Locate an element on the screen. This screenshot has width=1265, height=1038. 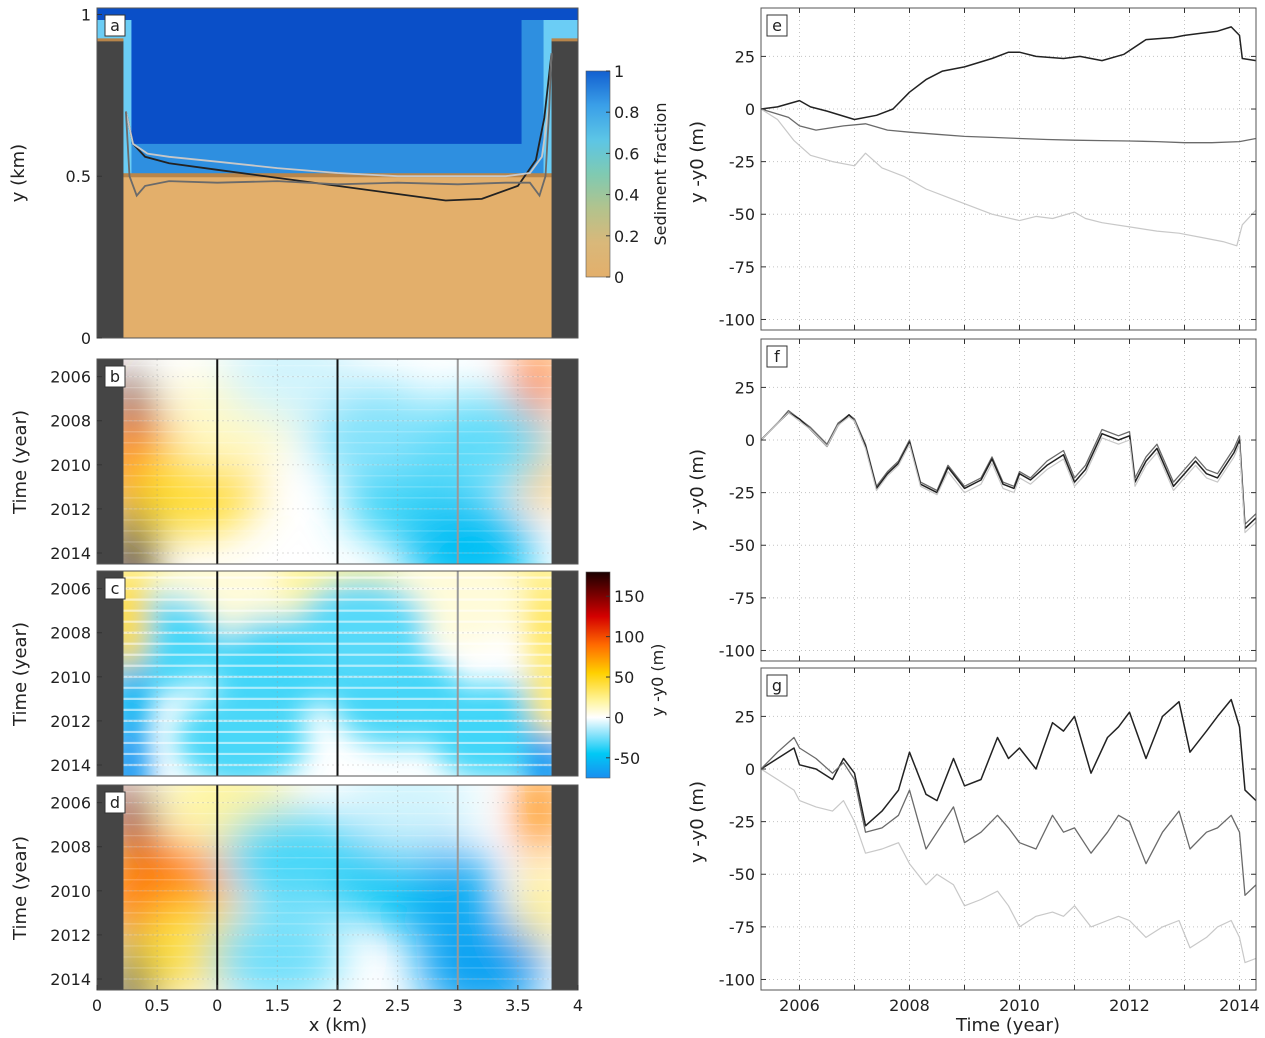
panel-d-ylabel: Time (year) is located at coordinates (20, 888).